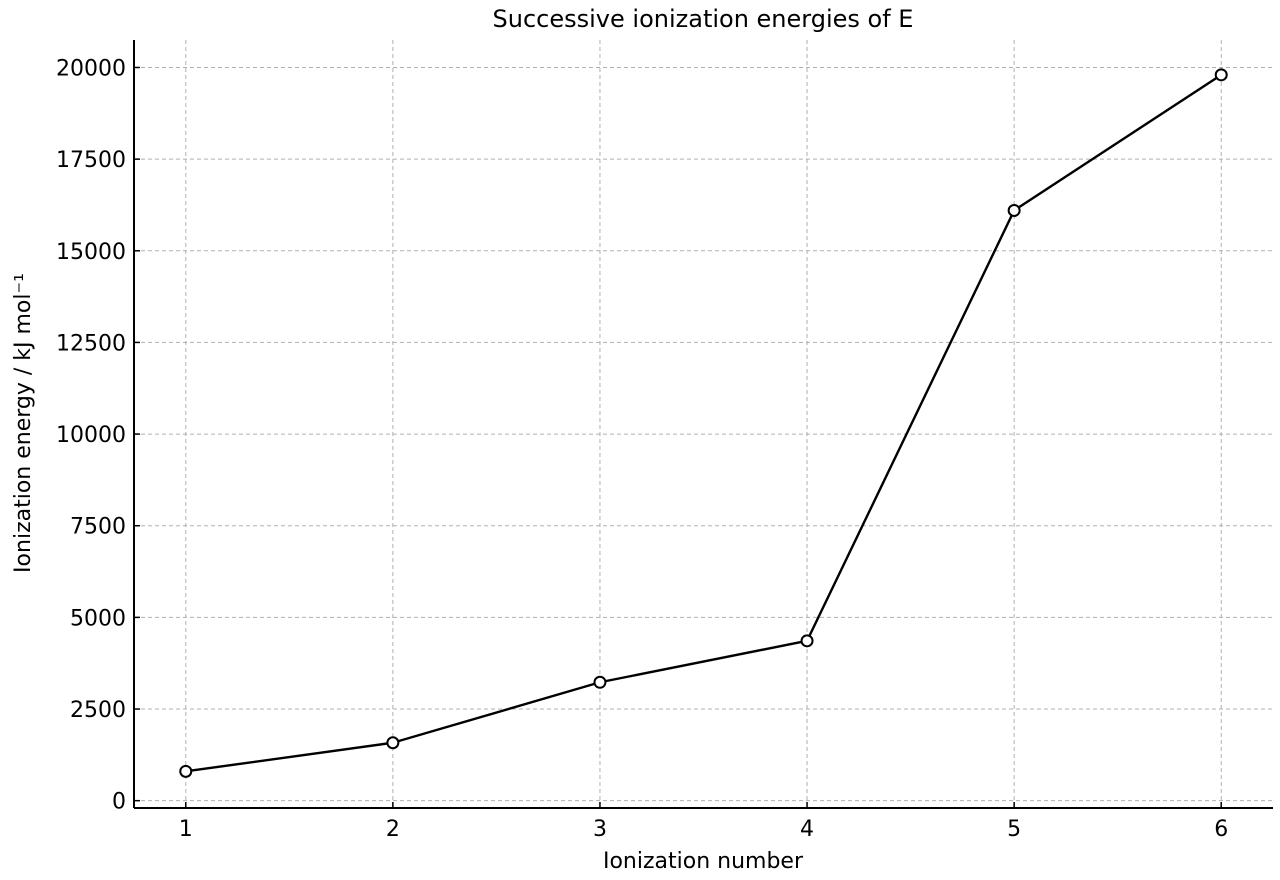 This screenshot has width=1280, height=880. Describe the element at coordinates (807, 829) in the screenshot. I see `x-tick-label: 4` at that location.